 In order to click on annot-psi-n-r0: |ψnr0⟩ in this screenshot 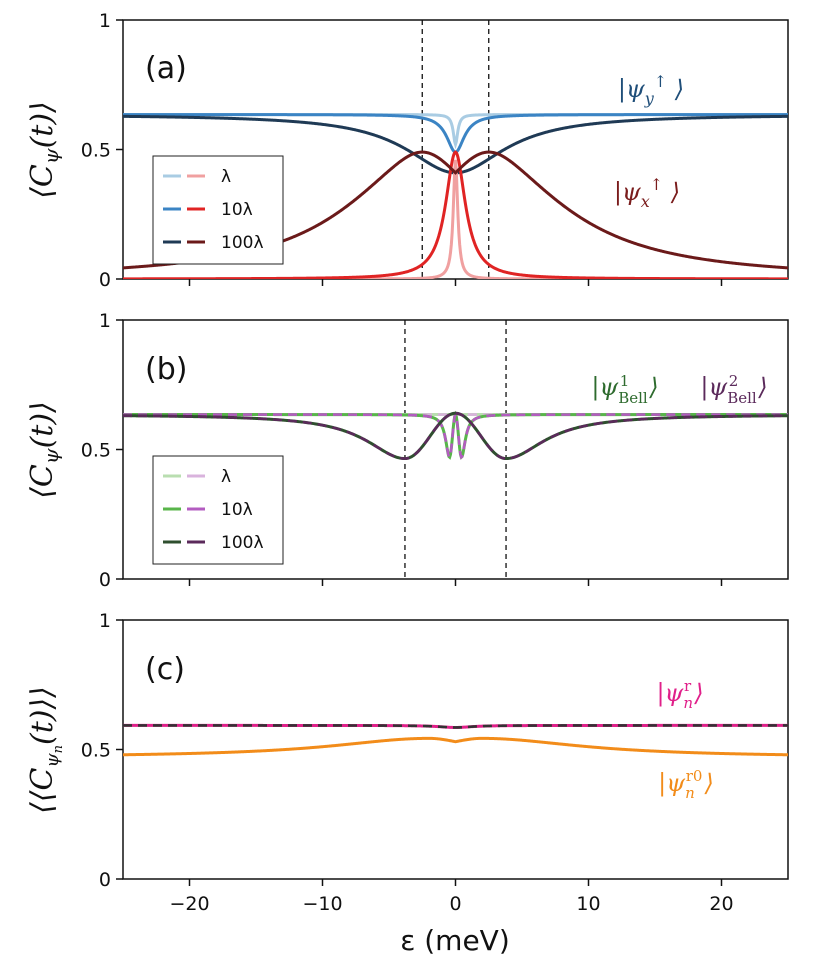, I will do `click(686, 784)`.